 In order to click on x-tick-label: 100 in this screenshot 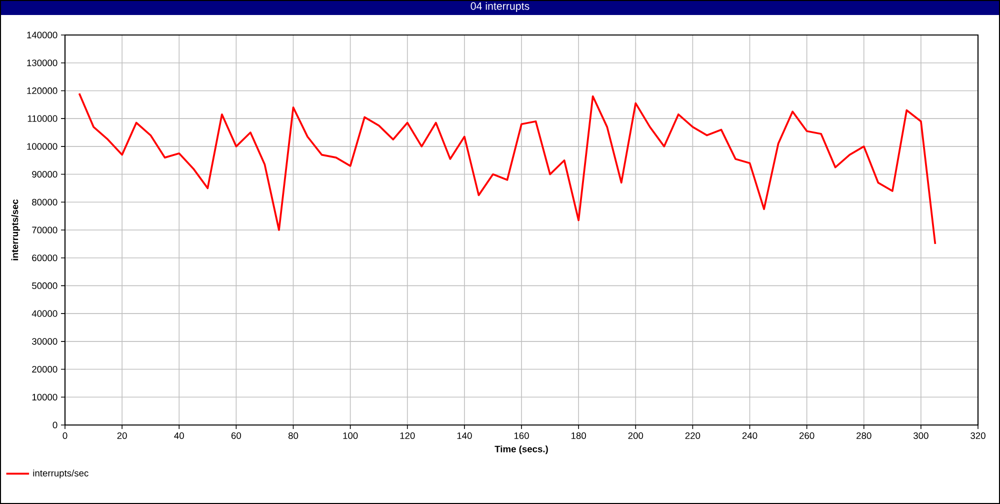, I will do `click(350, 435)`.